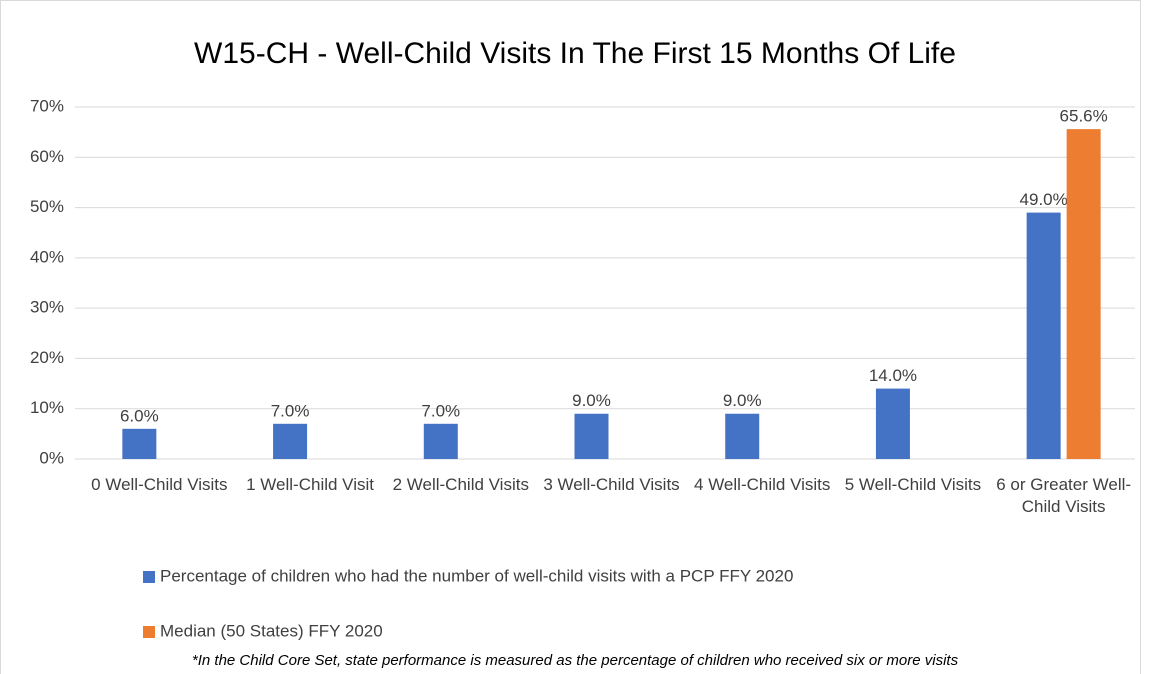 The height and width of the screenshot is (674, 1151). I want to click on x-tick-label: 5 Well-Child Visits, so click(913, 484).